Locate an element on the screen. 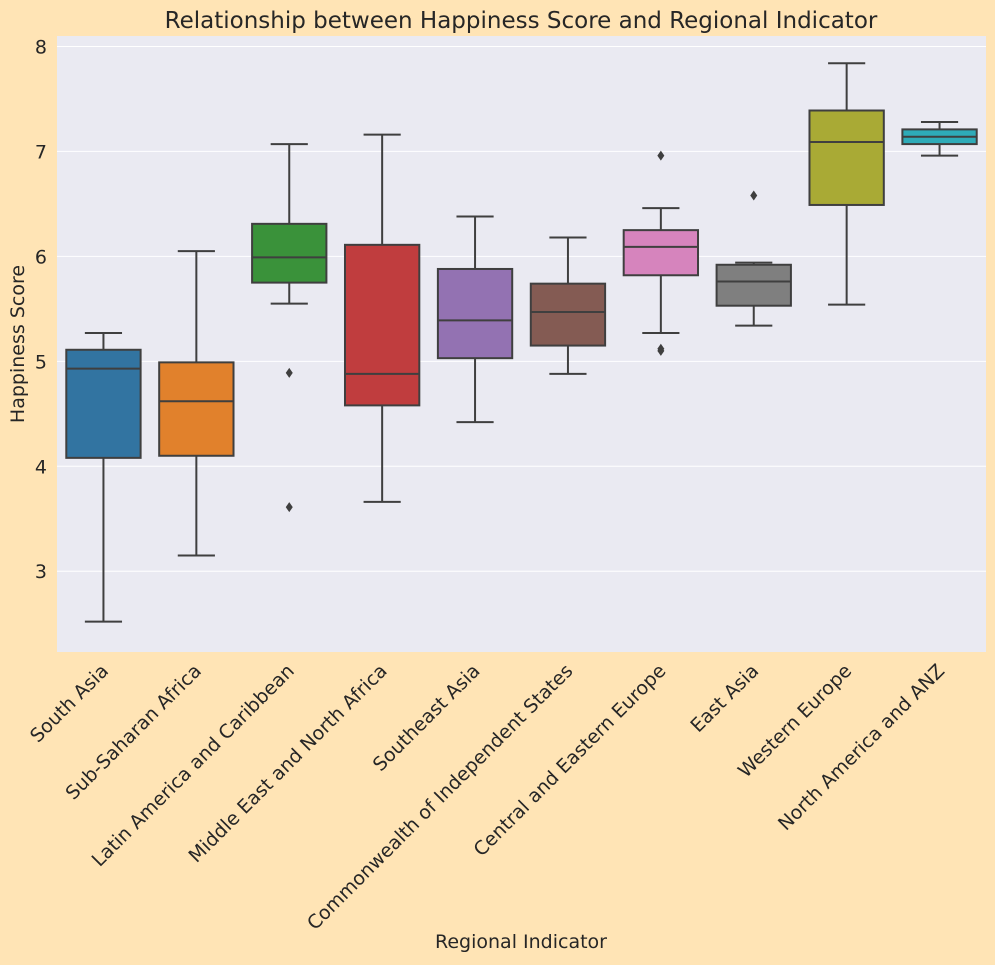 This screenshot has width=995, height=965. x-tick-label: North America and ANZ is located at coordinates (861, 747).